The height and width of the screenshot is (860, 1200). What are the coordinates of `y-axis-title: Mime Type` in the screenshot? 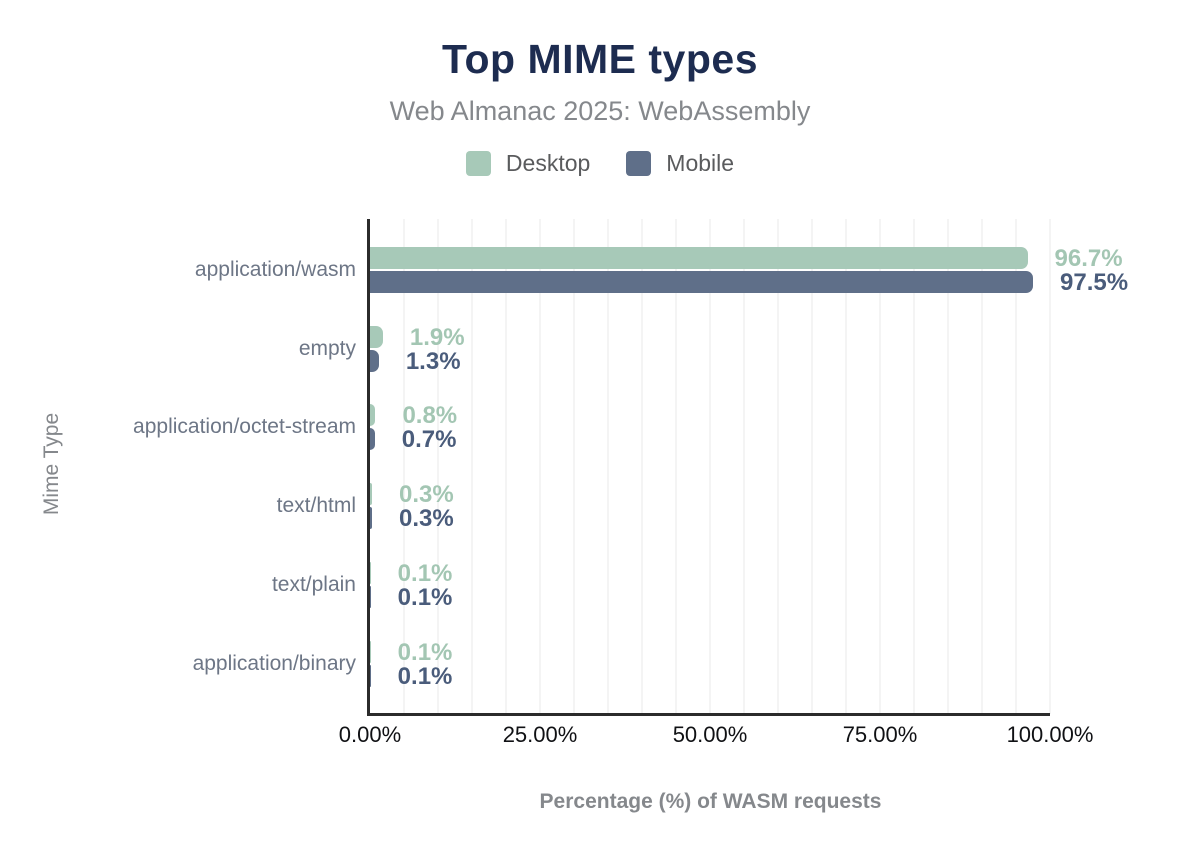 It's located at (51, 464).